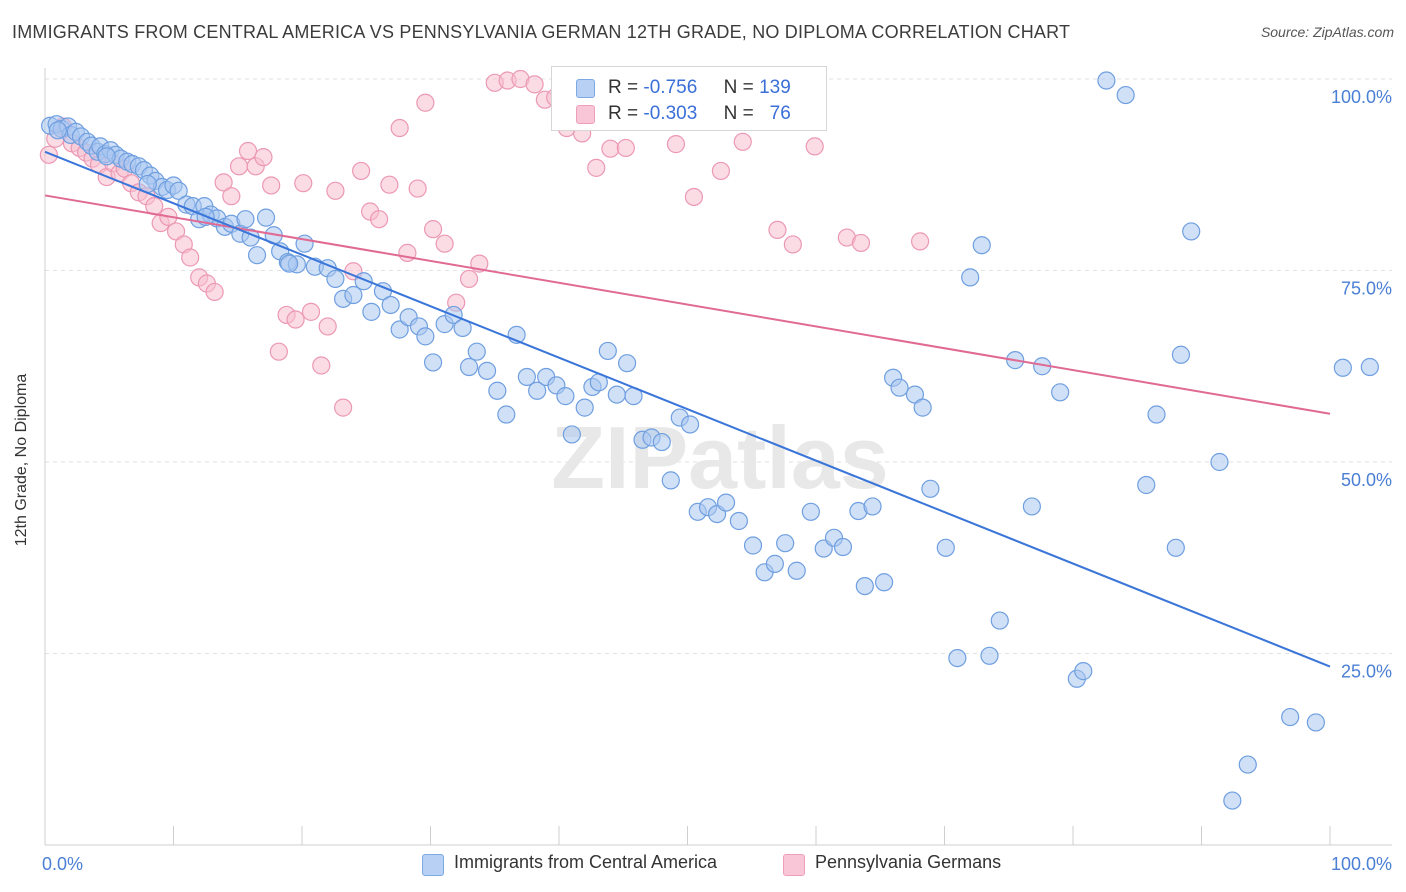  I want to click on legend-stat-text: R = -0.756 N = 139, so click(699, 88).